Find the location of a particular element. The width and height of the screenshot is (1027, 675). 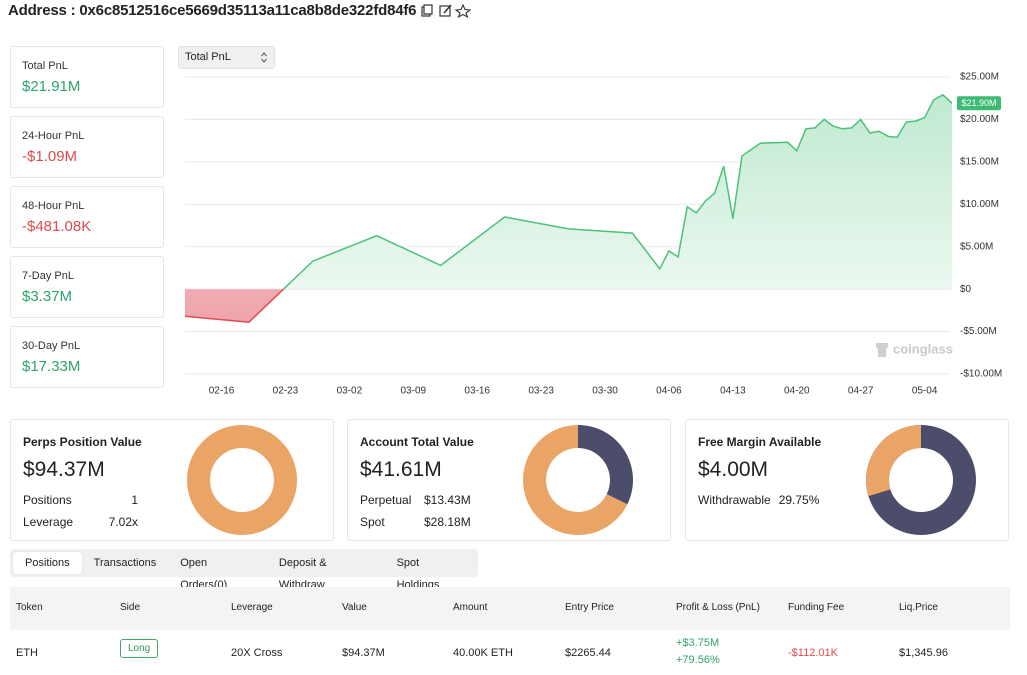

column-header: Value is located at coordinates (354, 607).